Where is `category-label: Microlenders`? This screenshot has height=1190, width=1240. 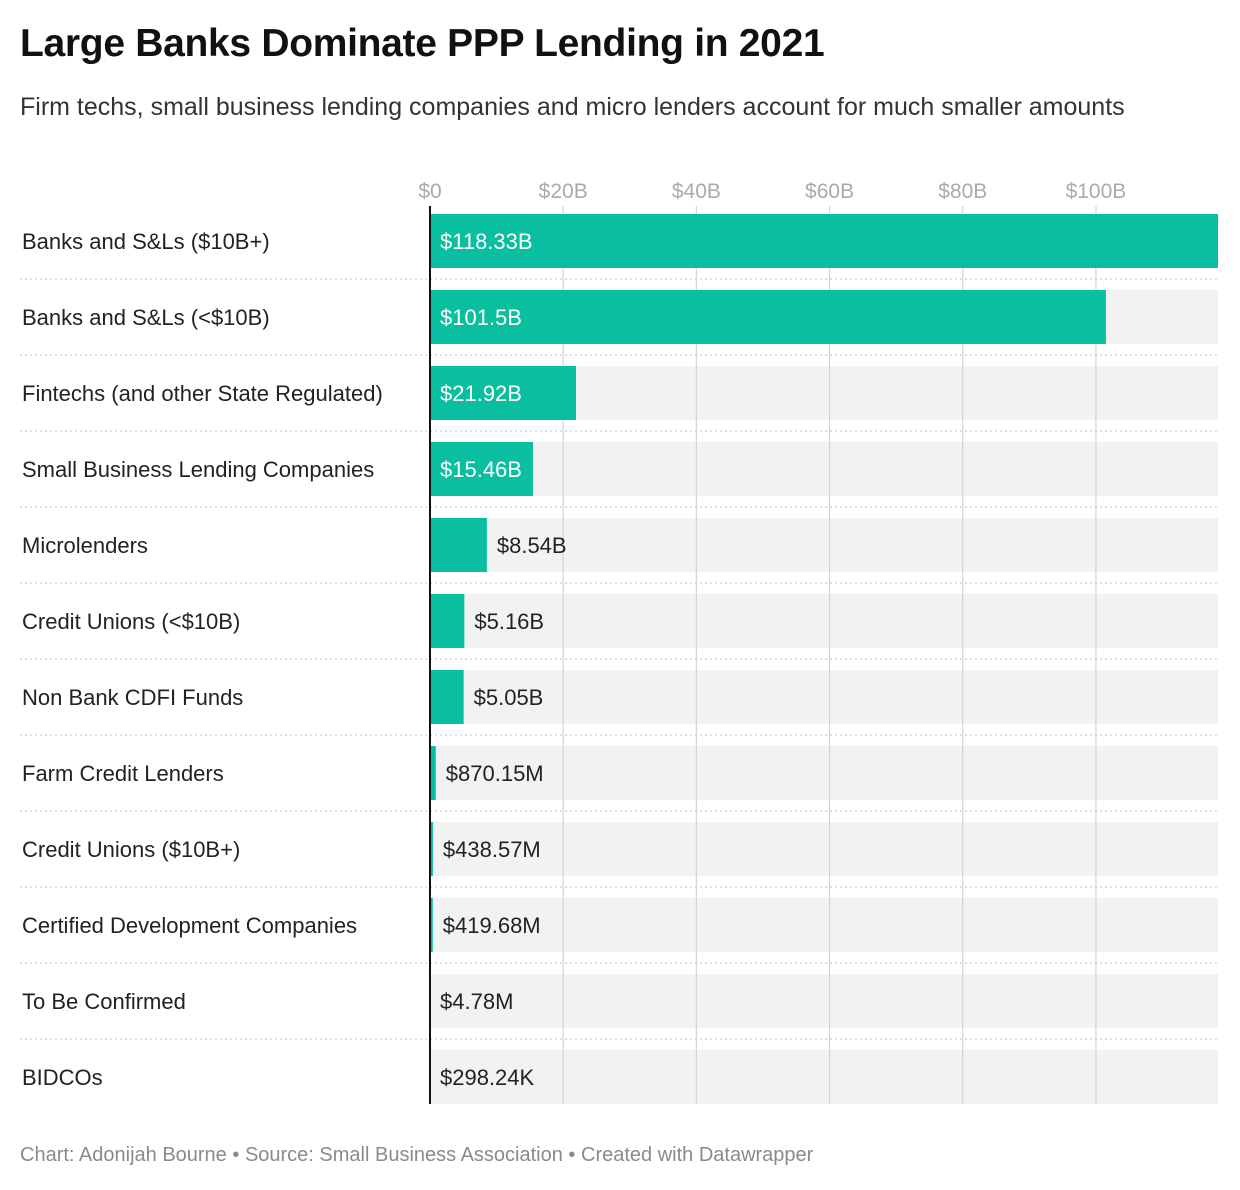 category-label: Microlenders is located at coordinates (85, 545).